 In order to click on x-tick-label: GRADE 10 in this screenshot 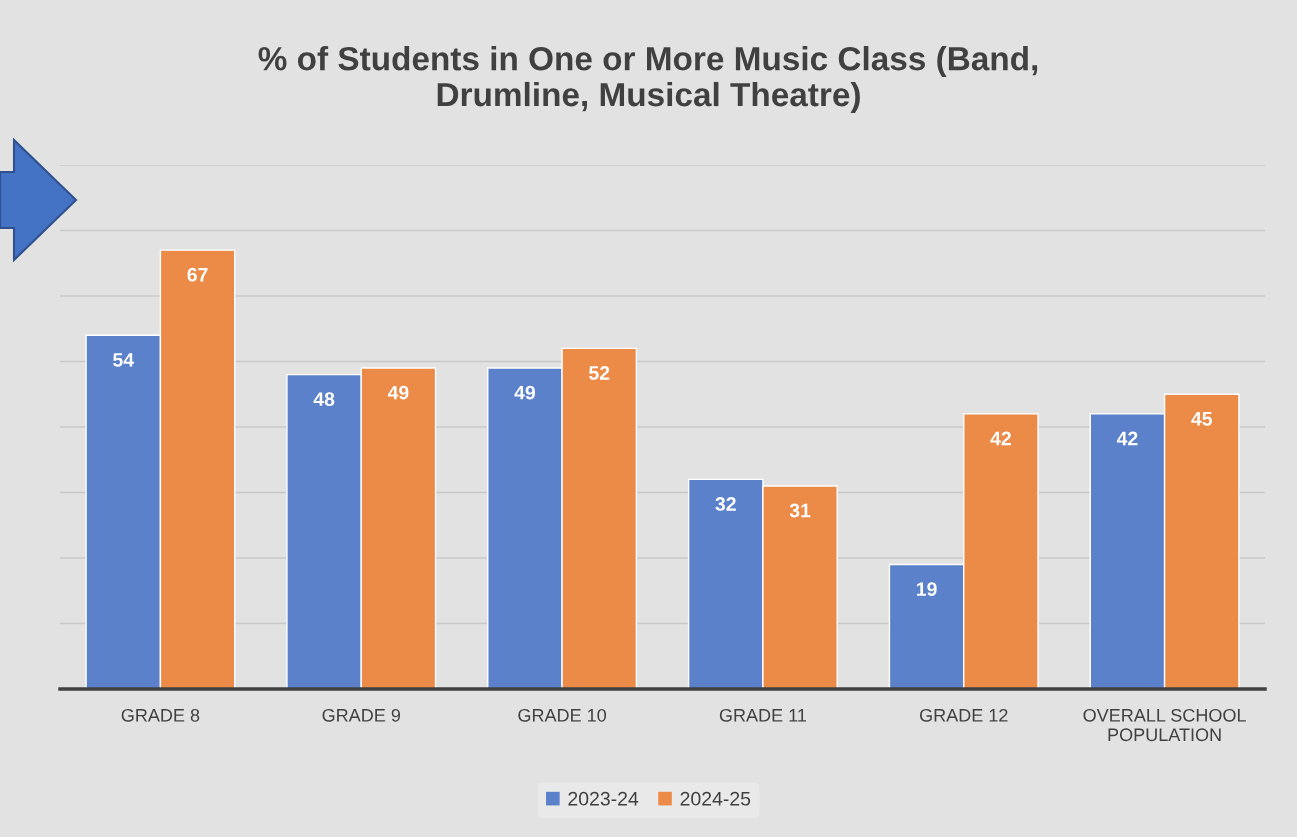, I will do `click(562, 715)`.